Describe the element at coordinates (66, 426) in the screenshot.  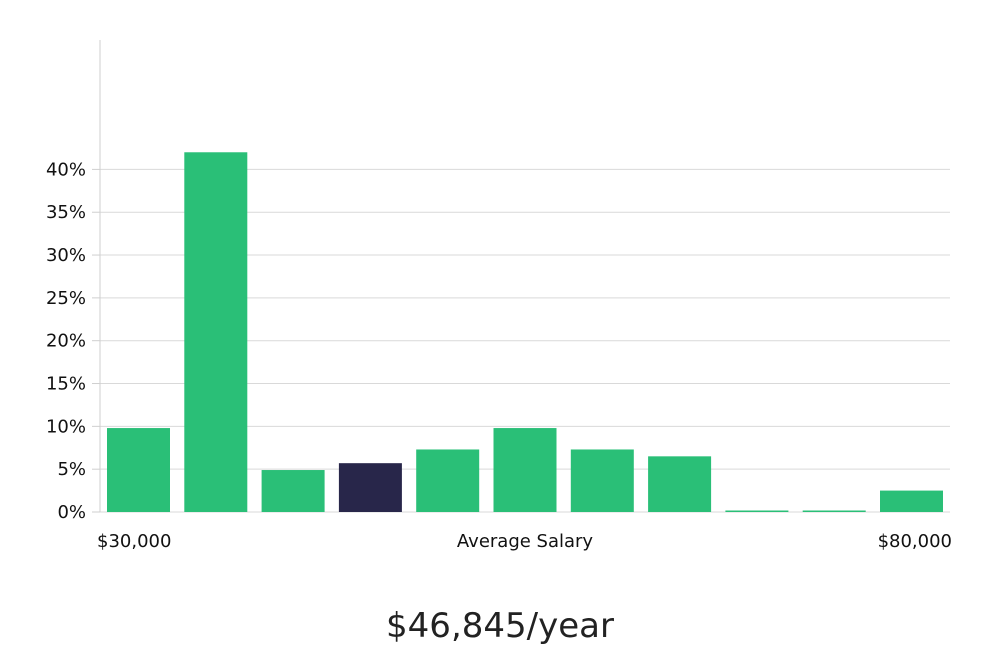
I see `y-tick-label: 10%` at that location.